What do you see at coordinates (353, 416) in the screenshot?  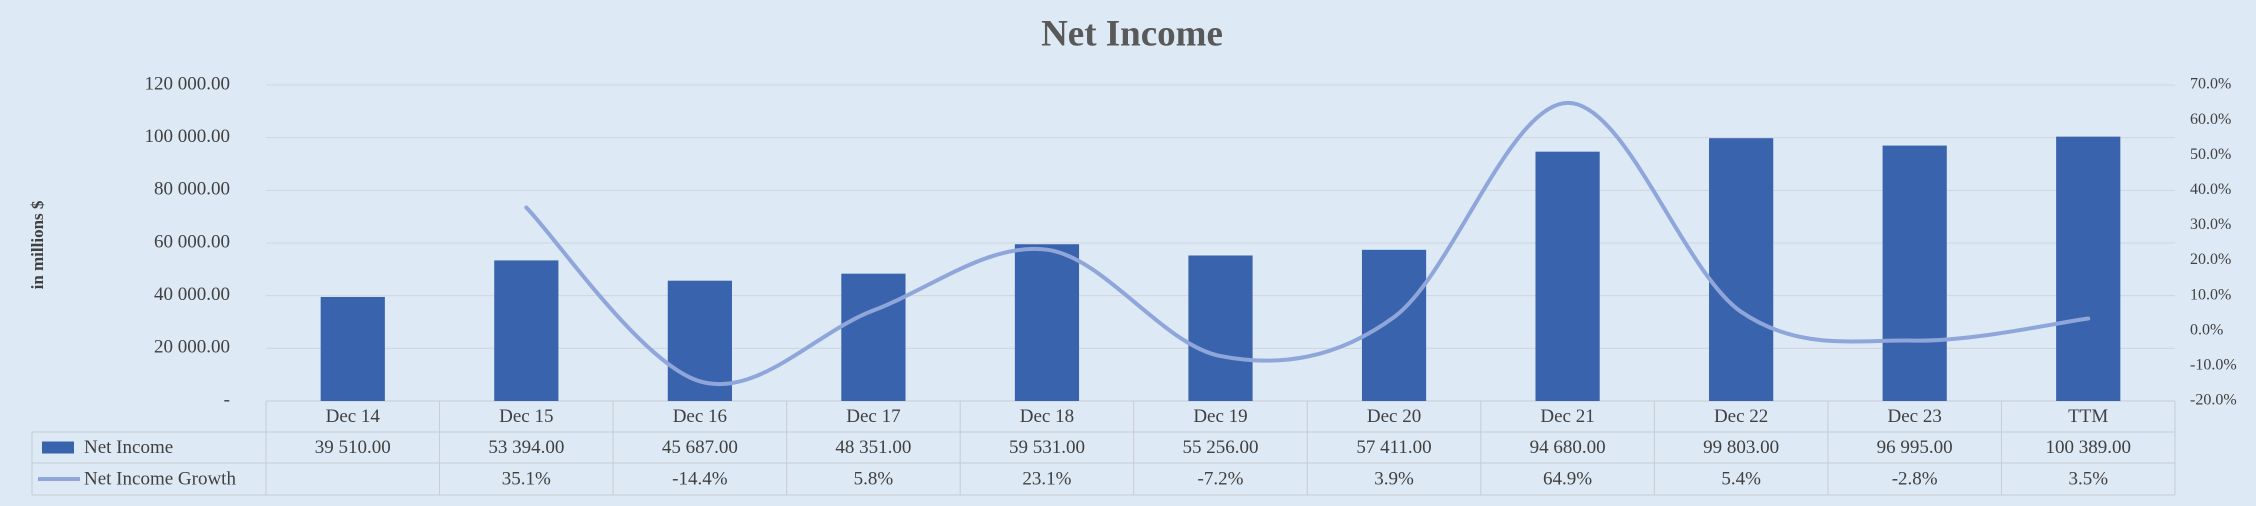 I see `x-tick-label: Dec 14` at bounding box center [353, 416].